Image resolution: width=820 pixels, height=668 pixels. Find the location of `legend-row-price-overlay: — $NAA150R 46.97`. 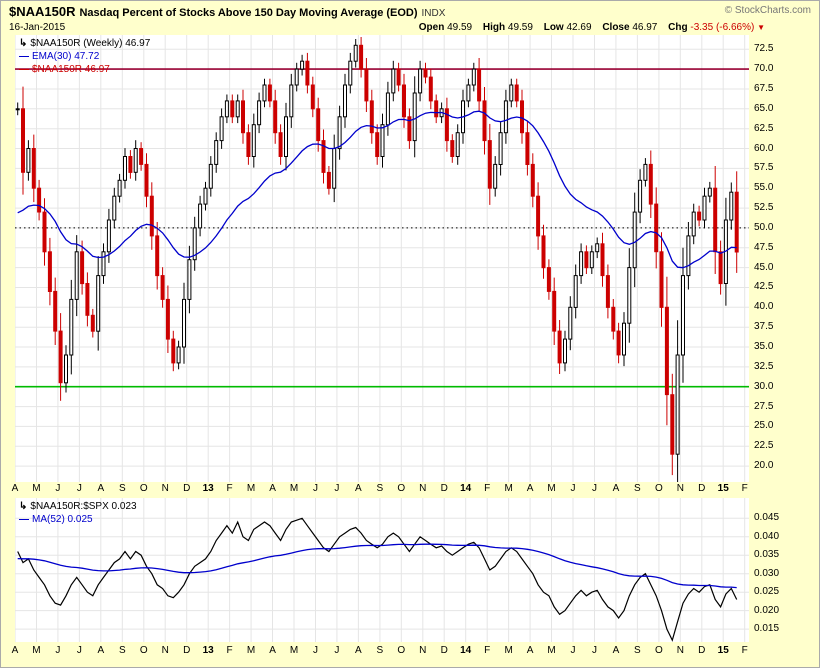

legend-row-price-overlay: — $NAA150R 46.97 is located at coordinates (84, 69).